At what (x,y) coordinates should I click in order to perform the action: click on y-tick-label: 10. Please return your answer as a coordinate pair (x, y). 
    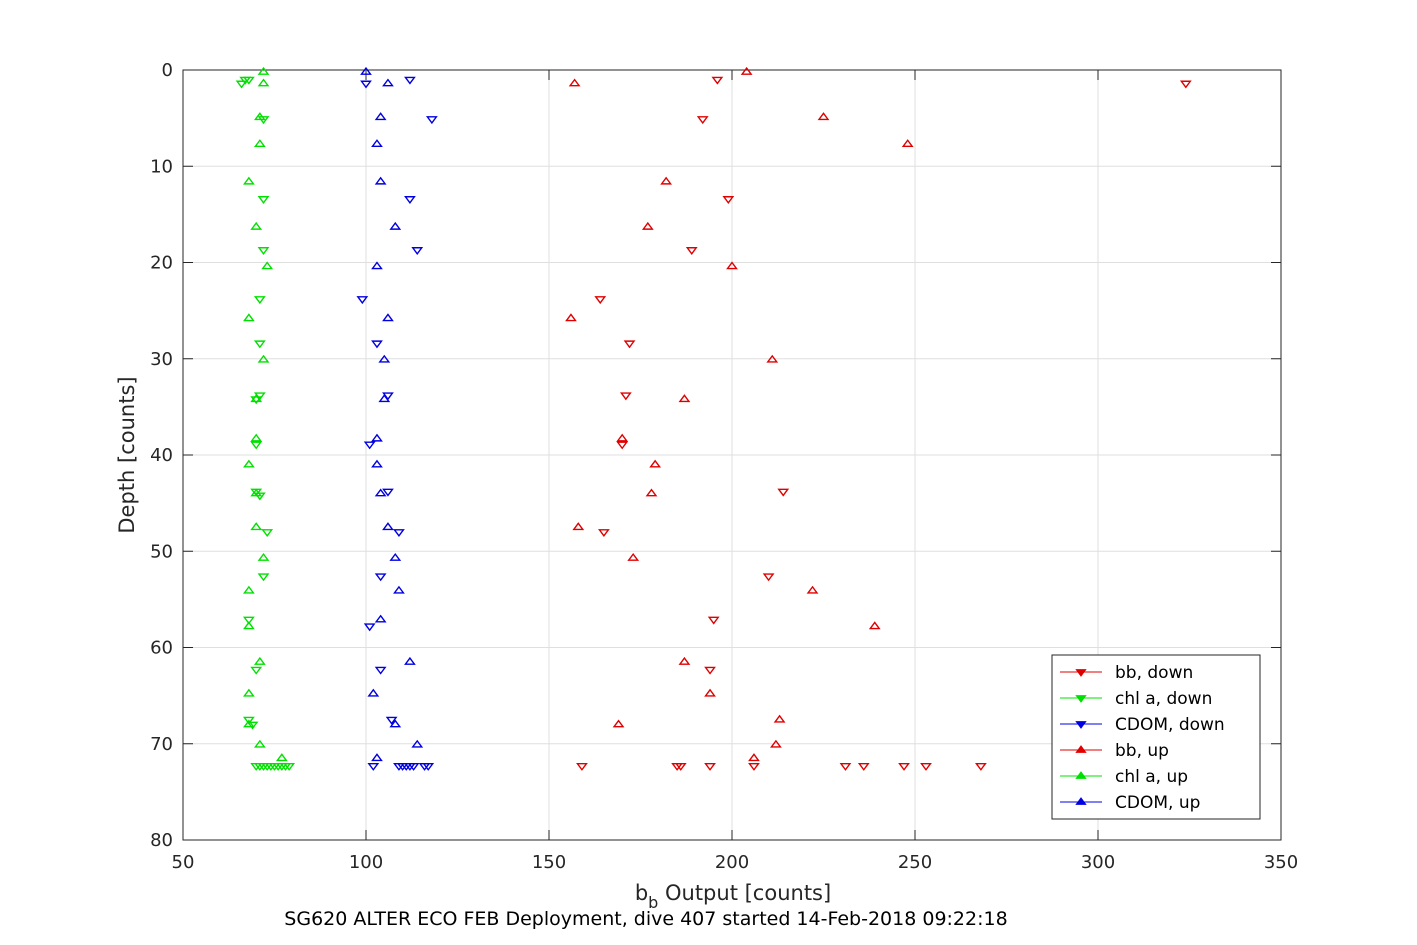
    Looking at the image, I should click on (161, 166).